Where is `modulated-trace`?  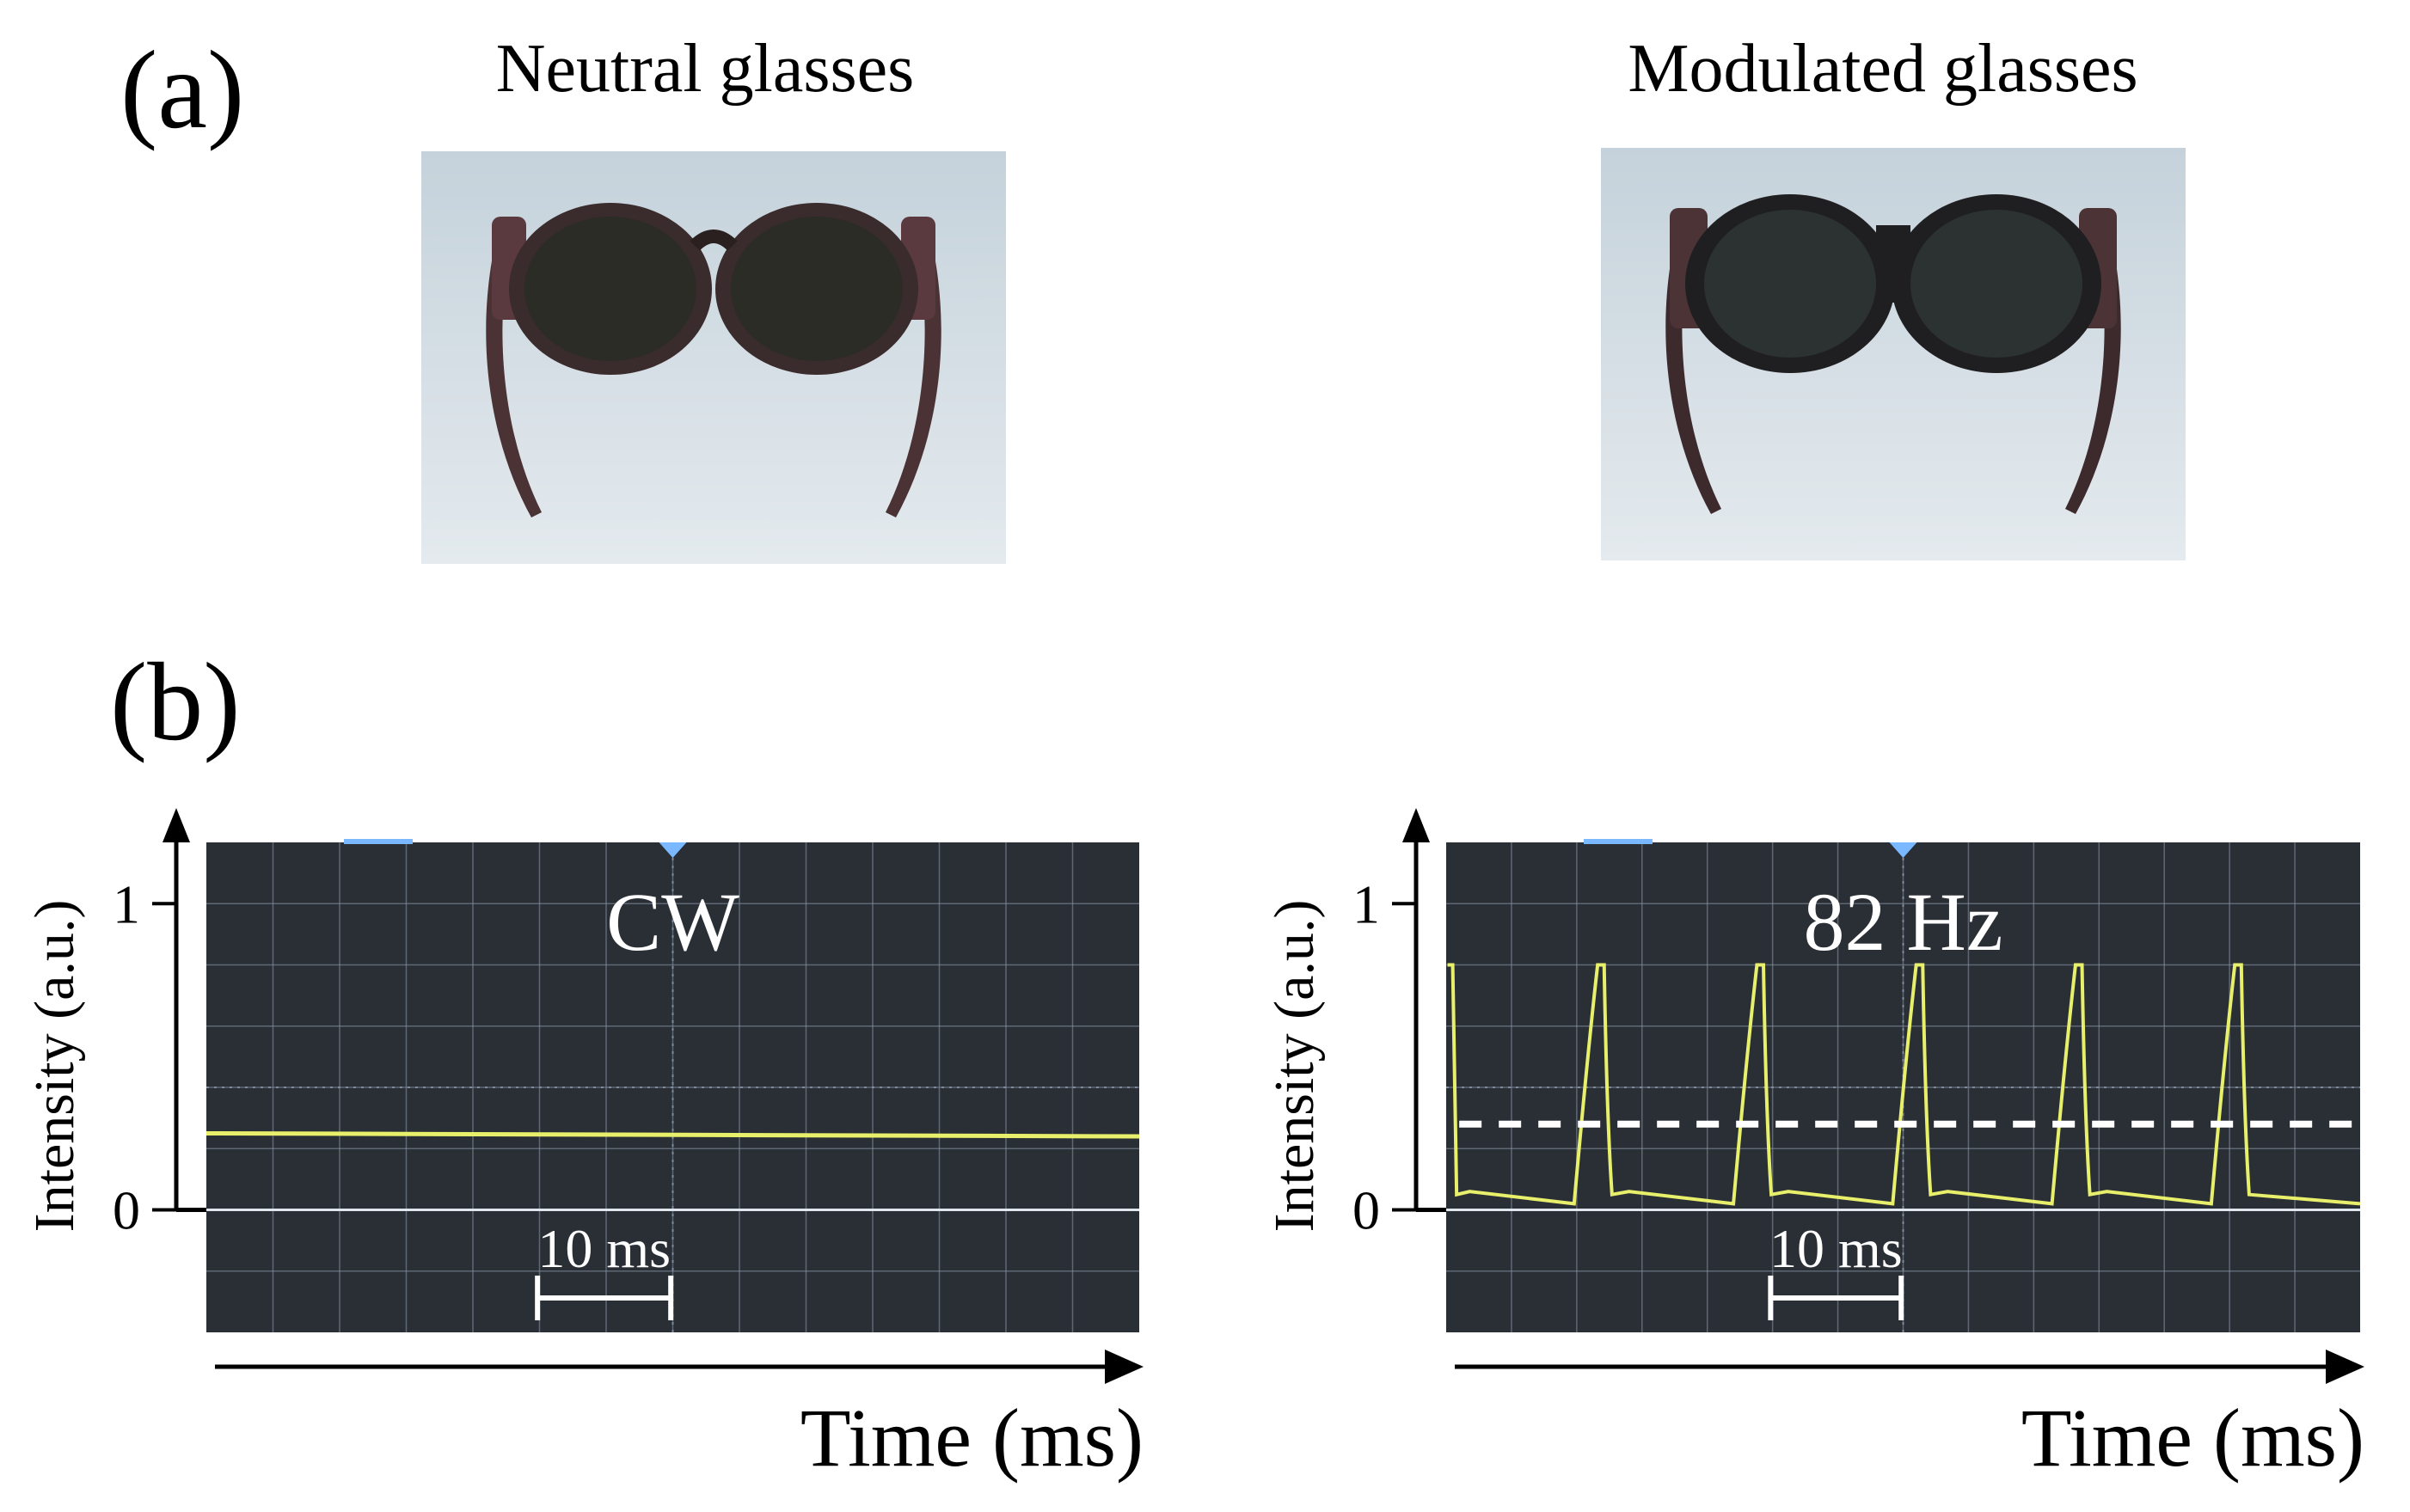
modulated-trace is located at coordinates (1904, 1085).